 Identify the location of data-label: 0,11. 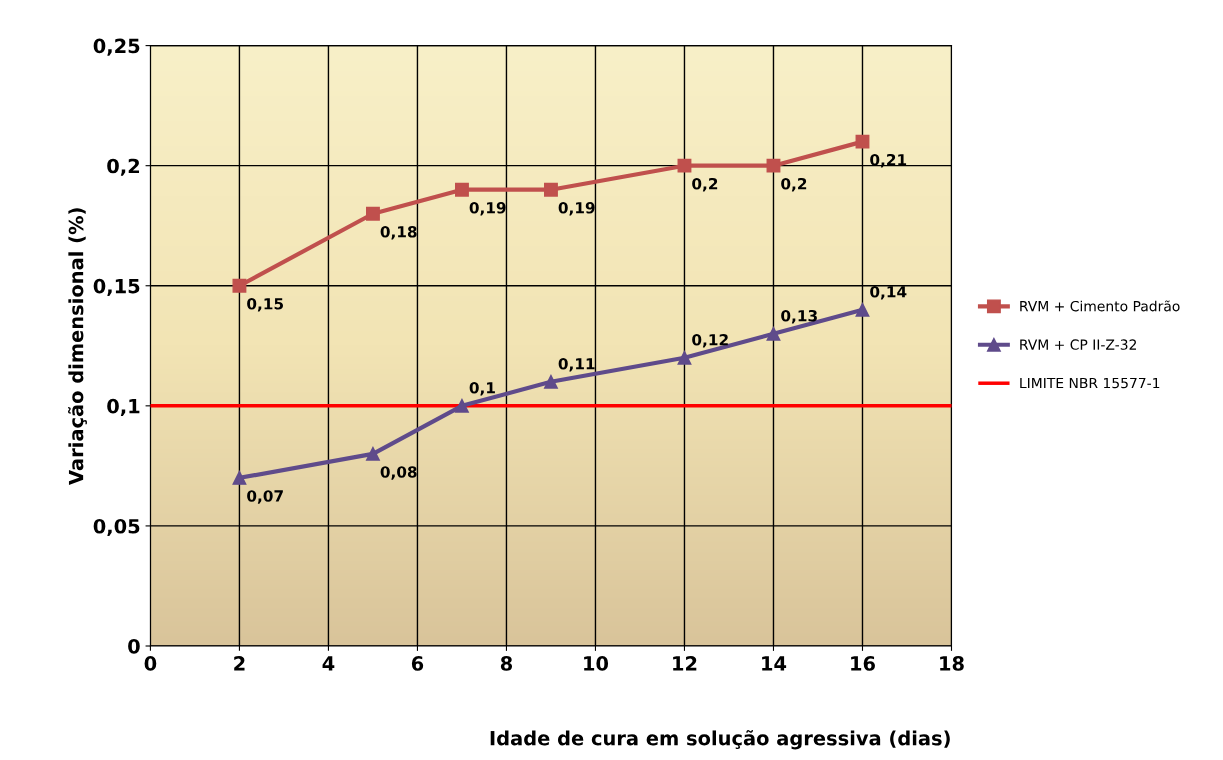
(576, 364).